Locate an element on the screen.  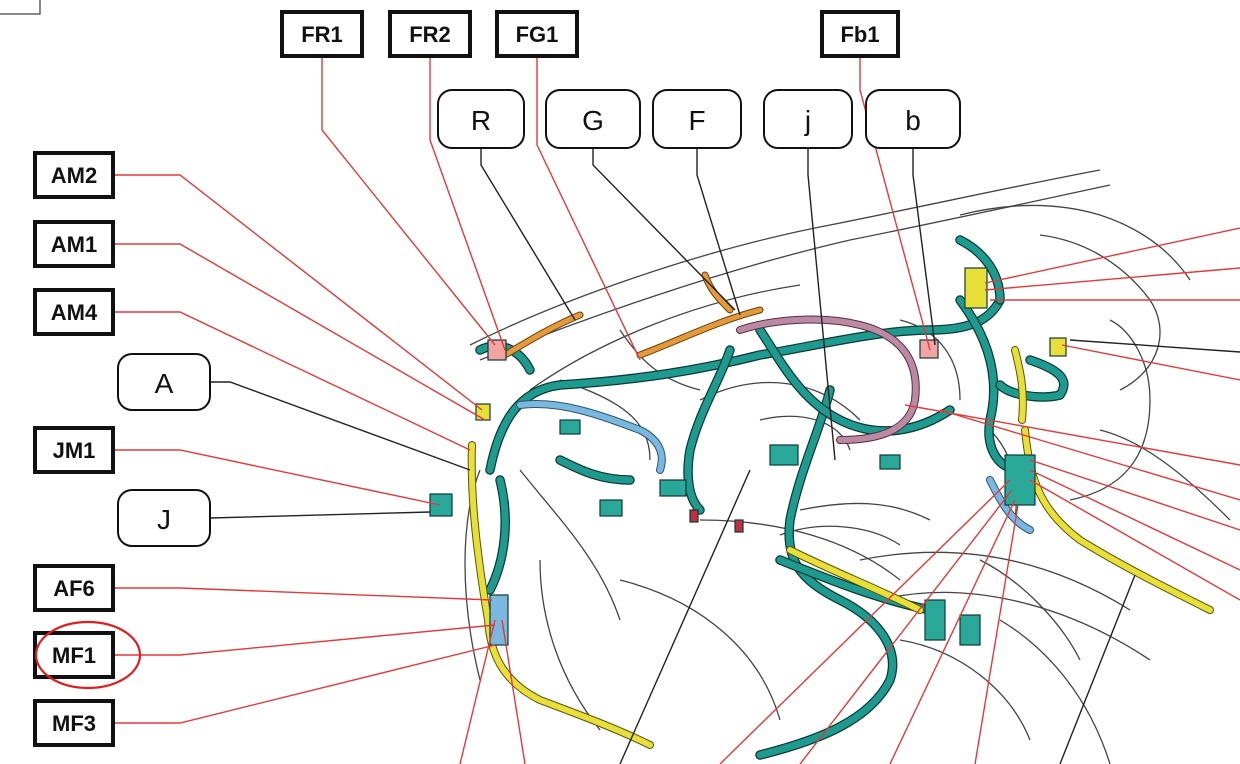
label-j: j is located at coordinates (808, 119).